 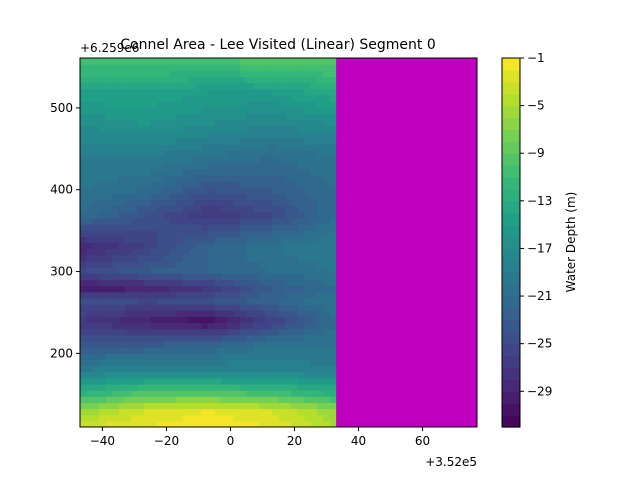 I want to click on colorbar-tick-label: −25, so click(x=539, y=344).